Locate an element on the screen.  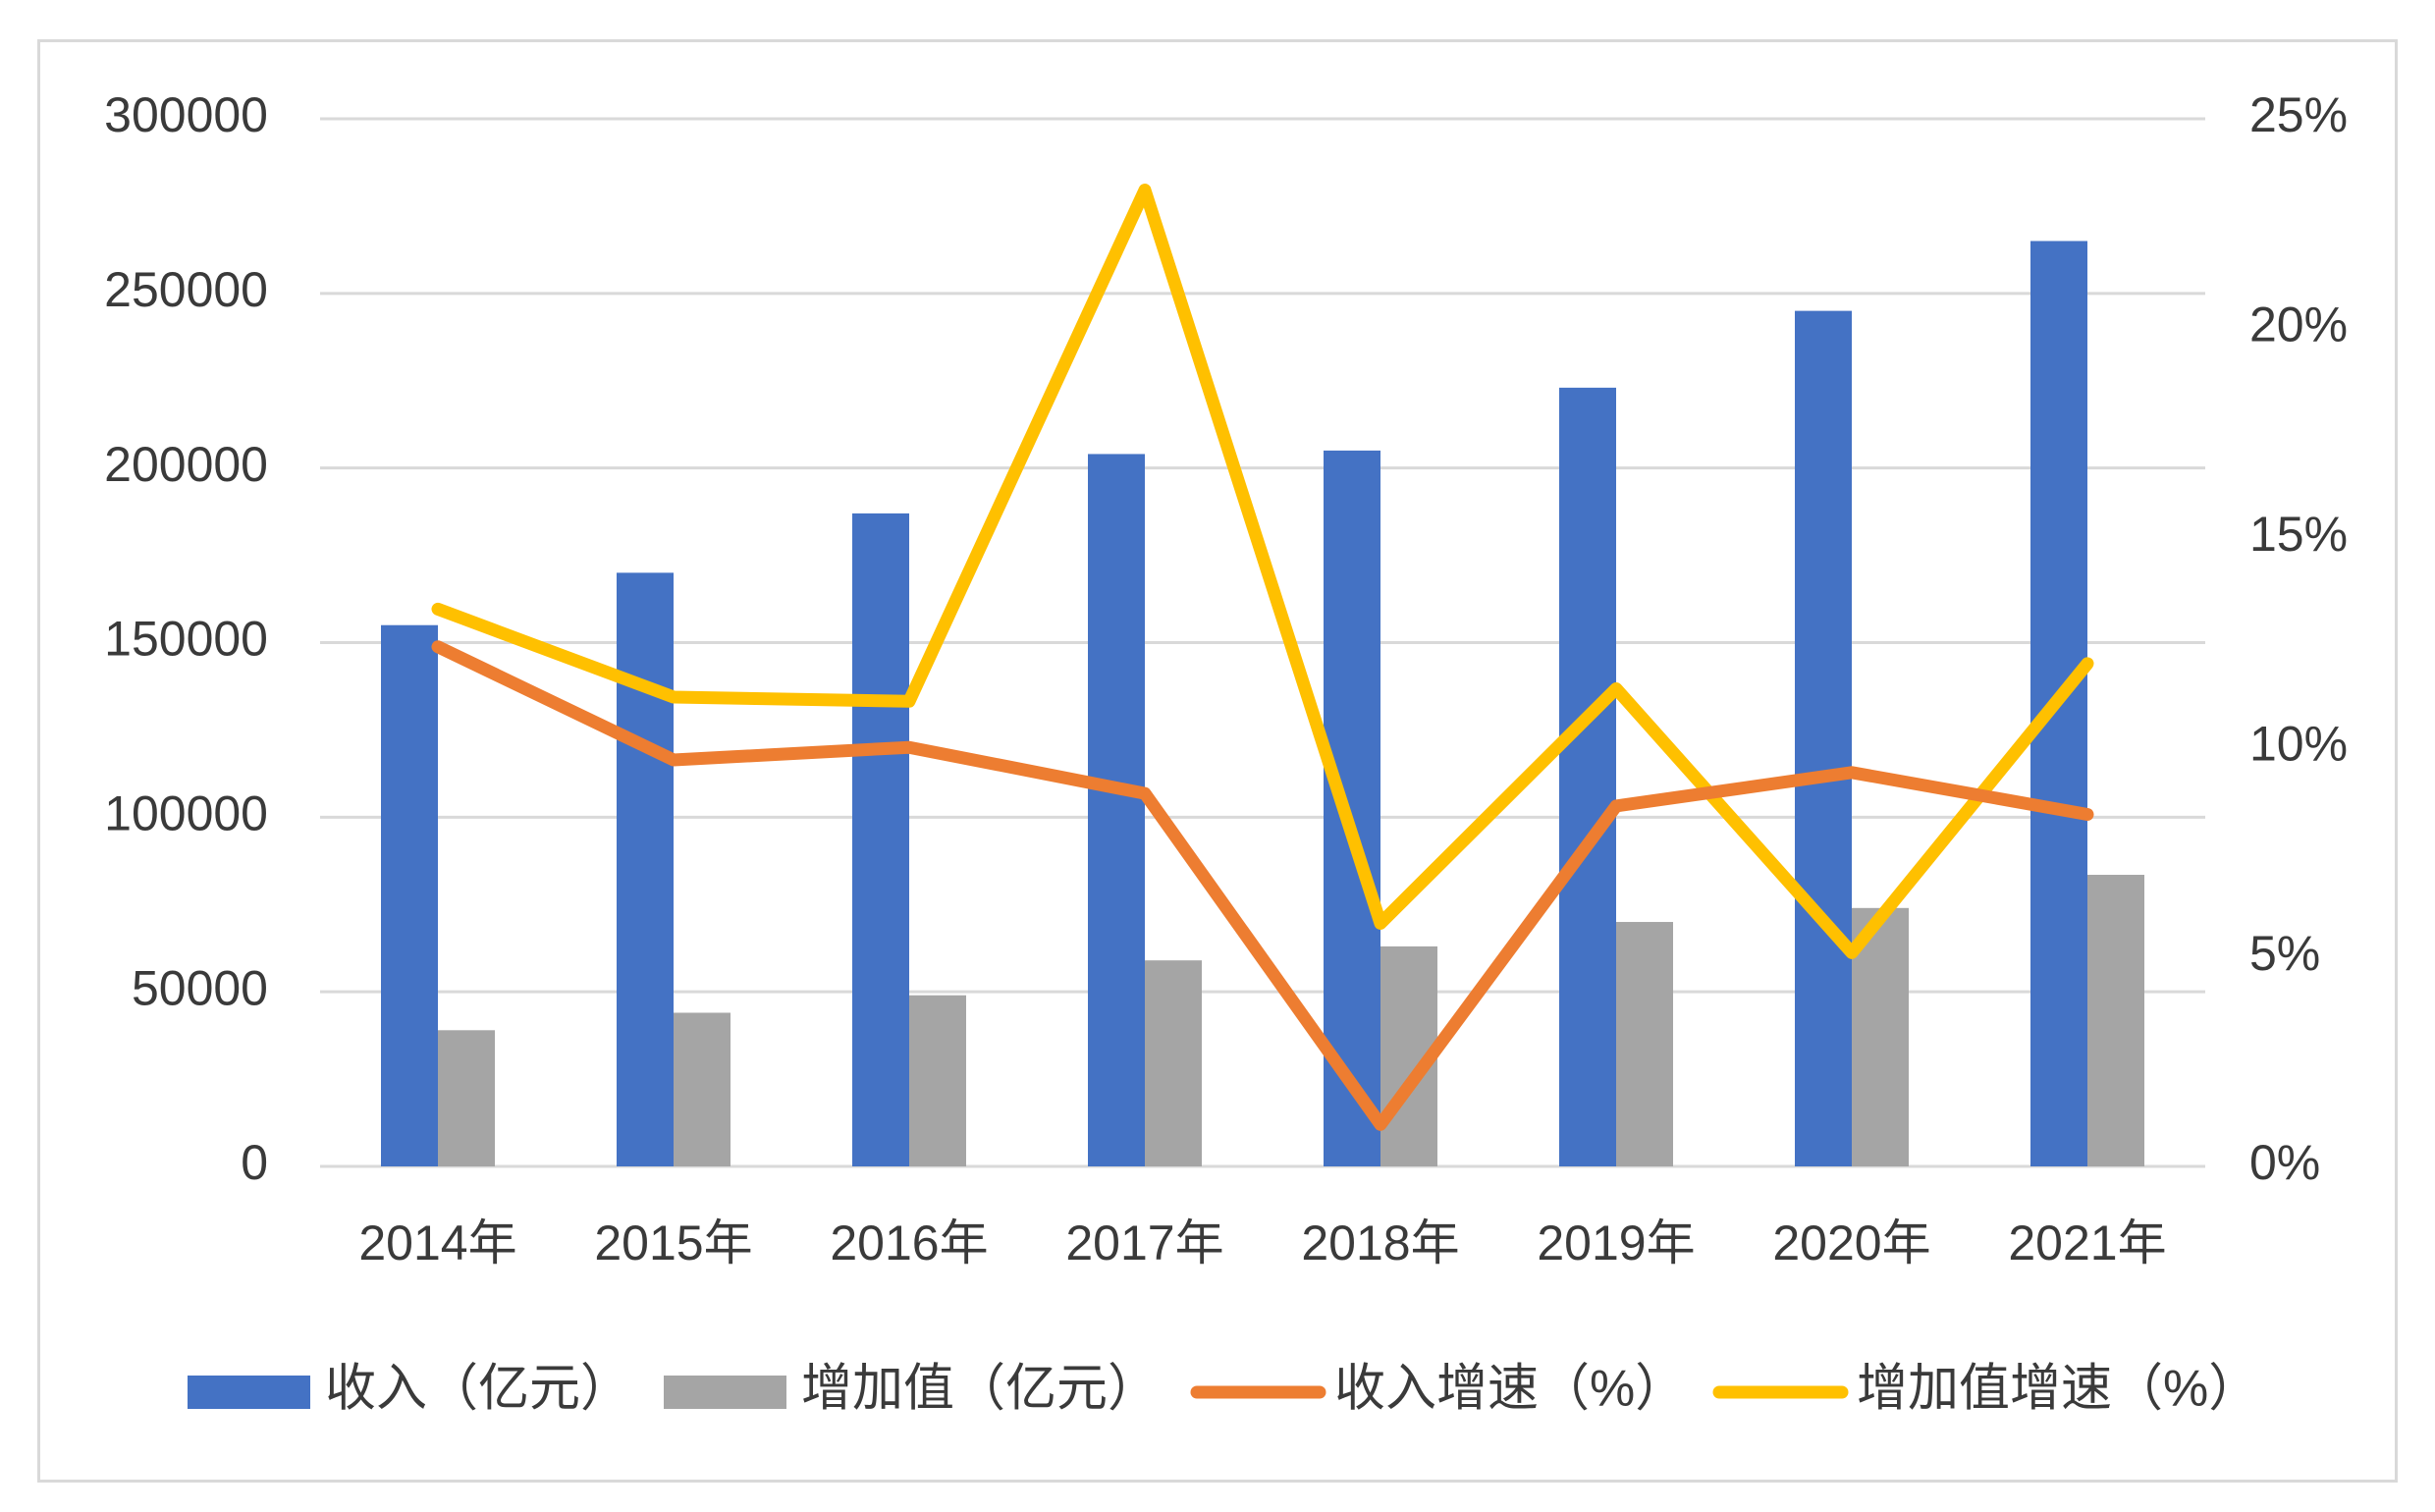
y-right-tick-label: 5% is located at coordinates (2284, 954).